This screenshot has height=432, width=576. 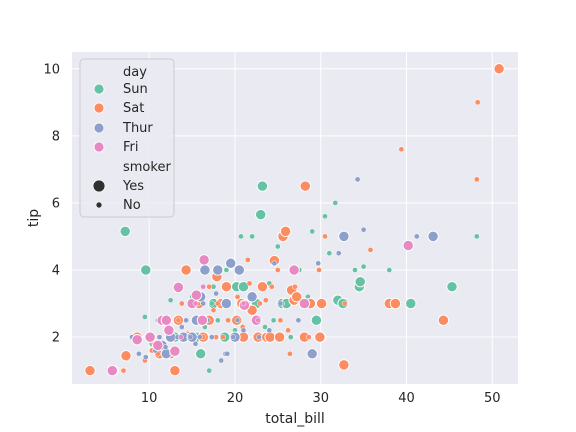 What do you see at coordinates (137, 128) in the screenshot?
I see `legend-label-thur: Thur` at bounding box center [137, 128].